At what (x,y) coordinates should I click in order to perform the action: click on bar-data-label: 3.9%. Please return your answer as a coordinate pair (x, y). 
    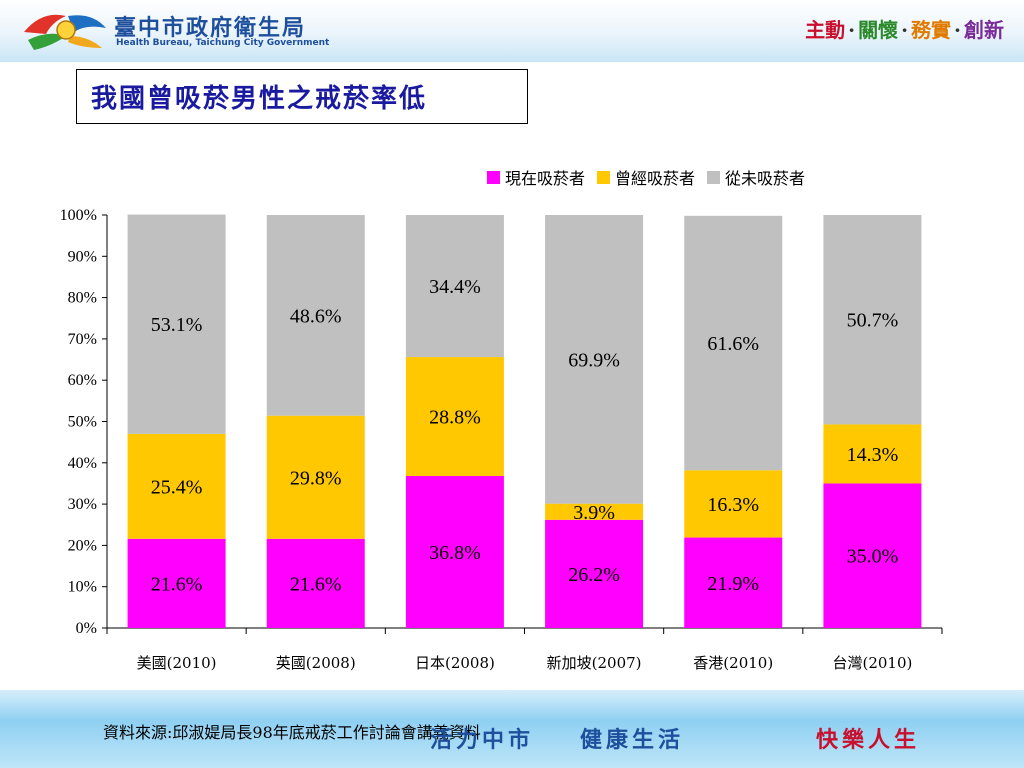
    Looking at the image, I should click on (594, 513).